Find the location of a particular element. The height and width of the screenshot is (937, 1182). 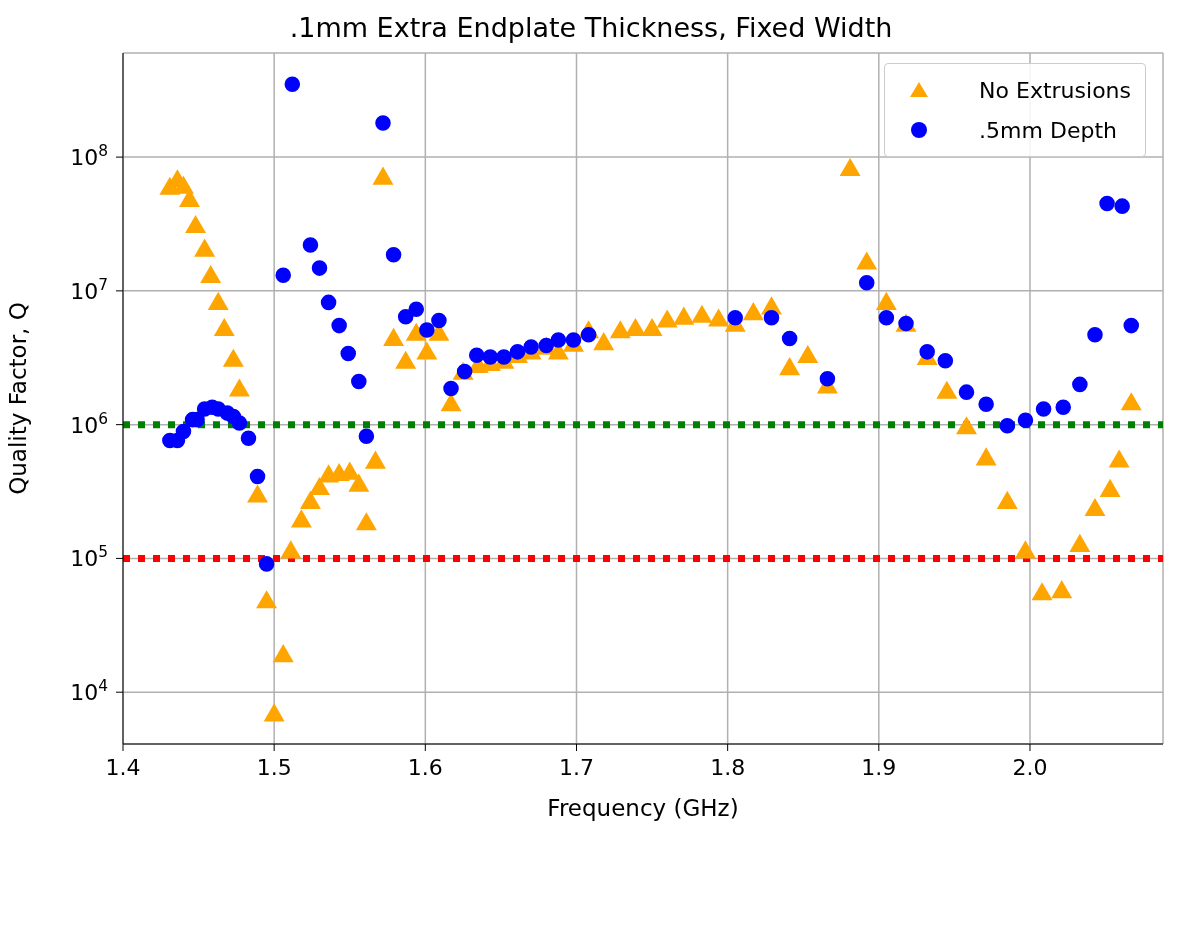

y-tick-label: 10$^{4}$ is located at coordinates (89, 691).